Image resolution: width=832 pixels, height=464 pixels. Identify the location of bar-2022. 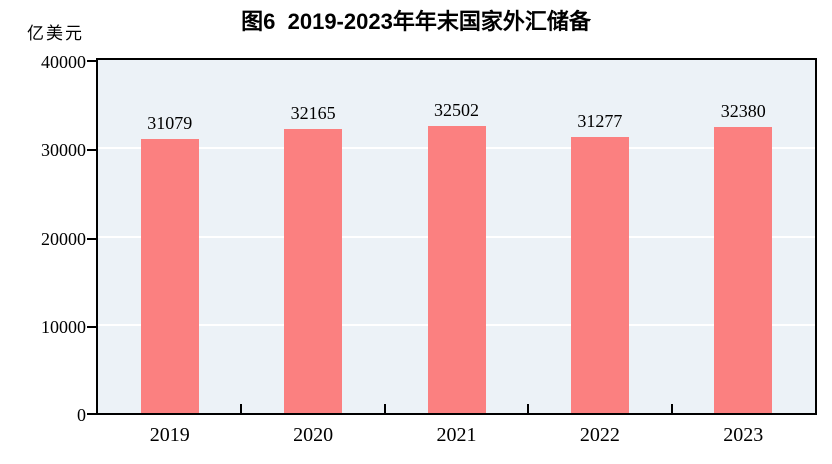
(599, 274).